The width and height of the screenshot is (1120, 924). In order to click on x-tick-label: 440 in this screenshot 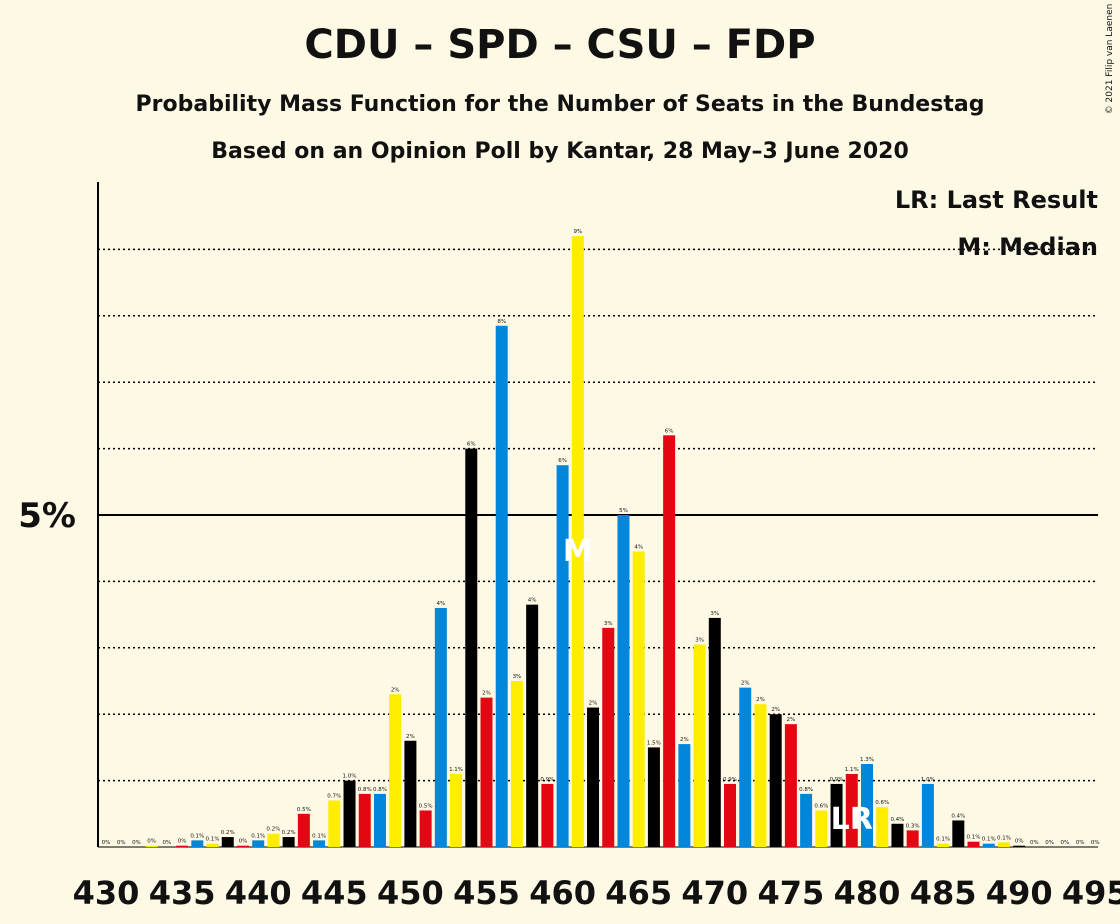, I will do `click(258, 893)`.